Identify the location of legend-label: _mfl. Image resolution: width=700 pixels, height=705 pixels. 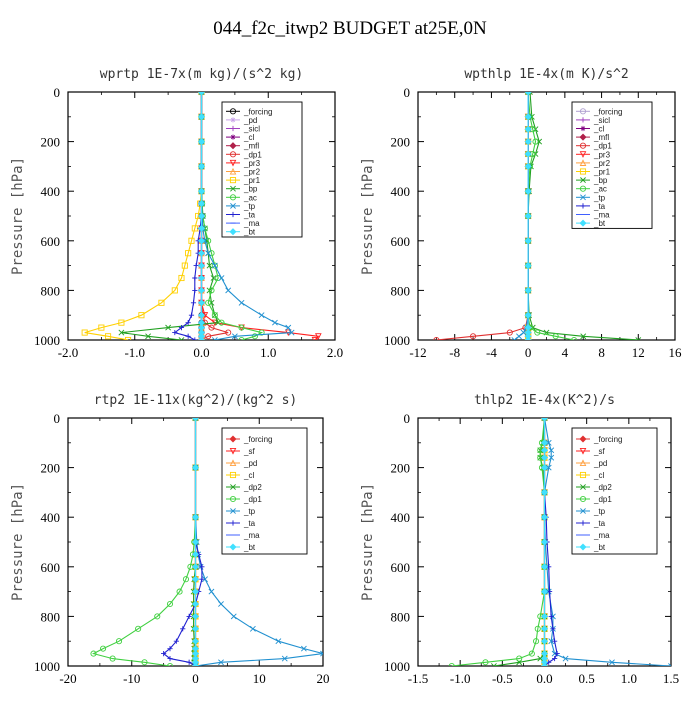
(251, 146).